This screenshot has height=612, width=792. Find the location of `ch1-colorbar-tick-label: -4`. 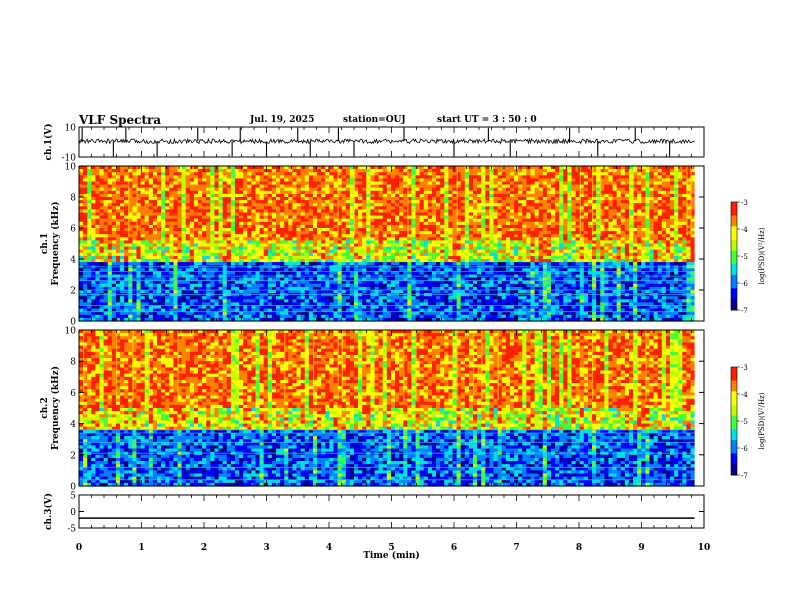

ch1-colorbar-tick-label: -4 is located at coordinates (744, 230).